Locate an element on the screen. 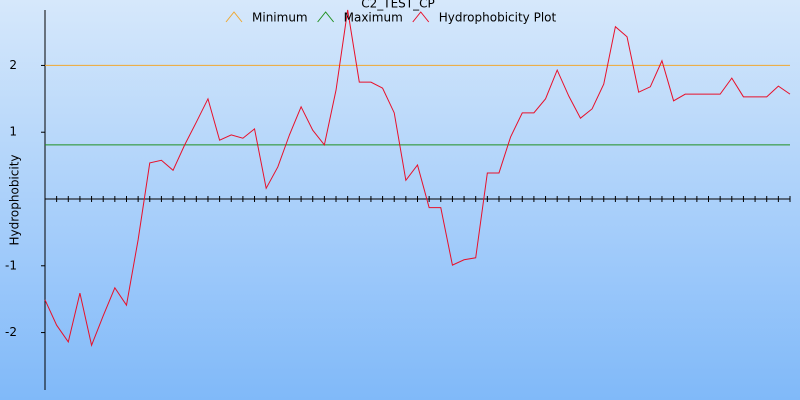 This screenshot has width=800, height=400. y-tick-label: -2 is located at coordinates (11, 332).